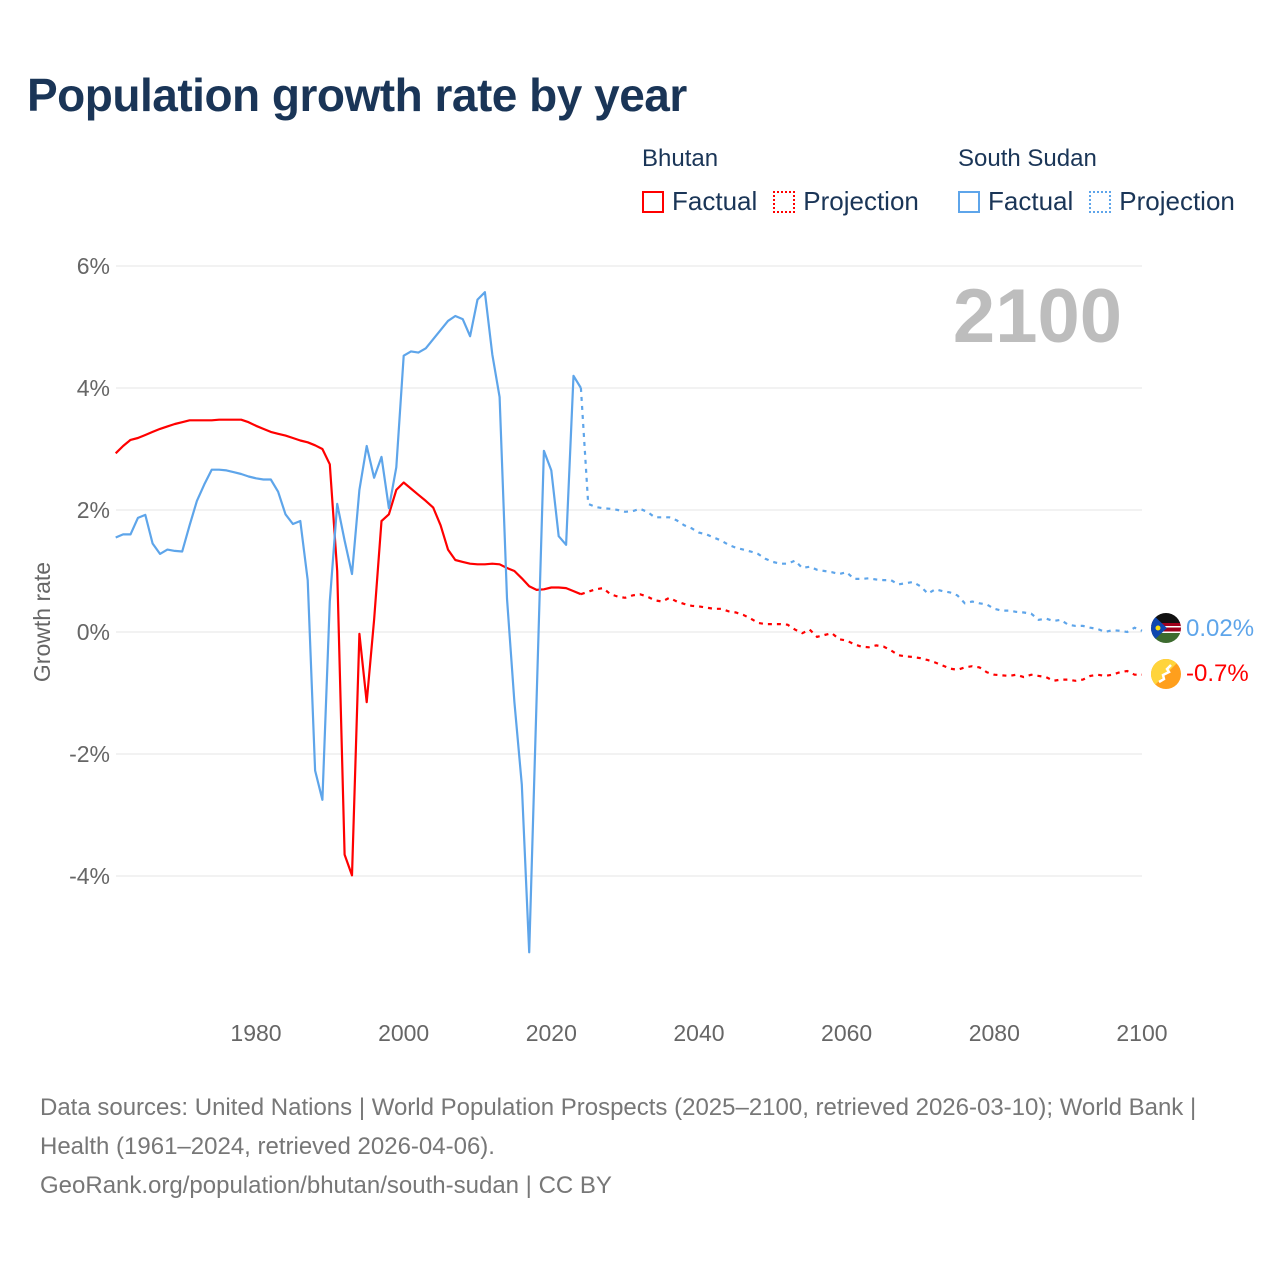  Describe the element at coordinates (861, 634) in the screenshot. I see `bhutan-projection-line` at that location.